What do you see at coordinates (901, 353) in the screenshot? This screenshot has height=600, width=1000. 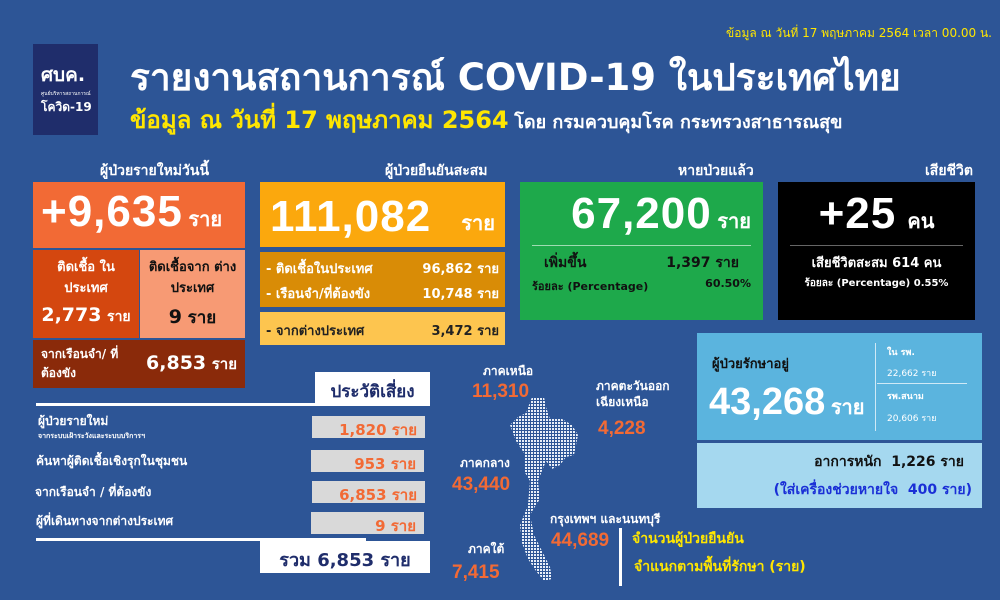 I see `hospital-label: ใน รพ.` at bounding box center [901, 353].